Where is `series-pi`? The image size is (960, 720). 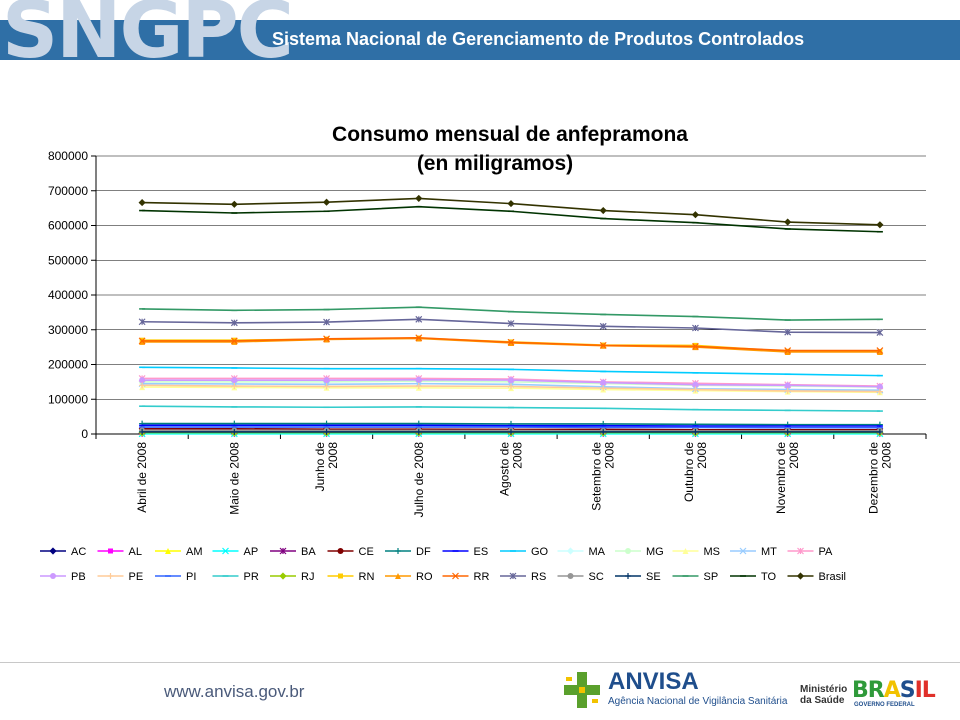
series-pi is located at coordinates (511, 427).